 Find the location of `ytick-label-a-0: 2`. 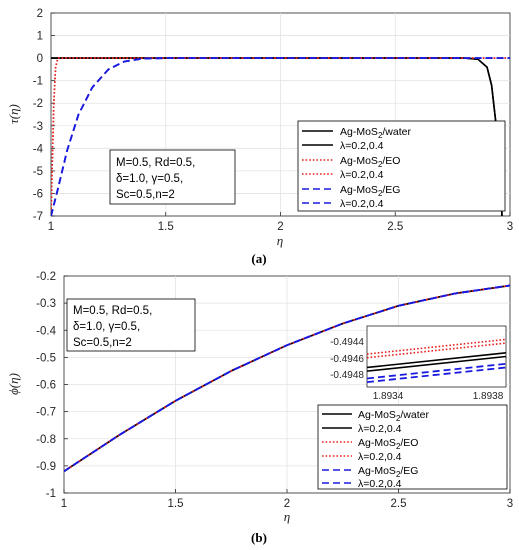

ytick-label-a-0: 2 is located at coordinates (40, 14).